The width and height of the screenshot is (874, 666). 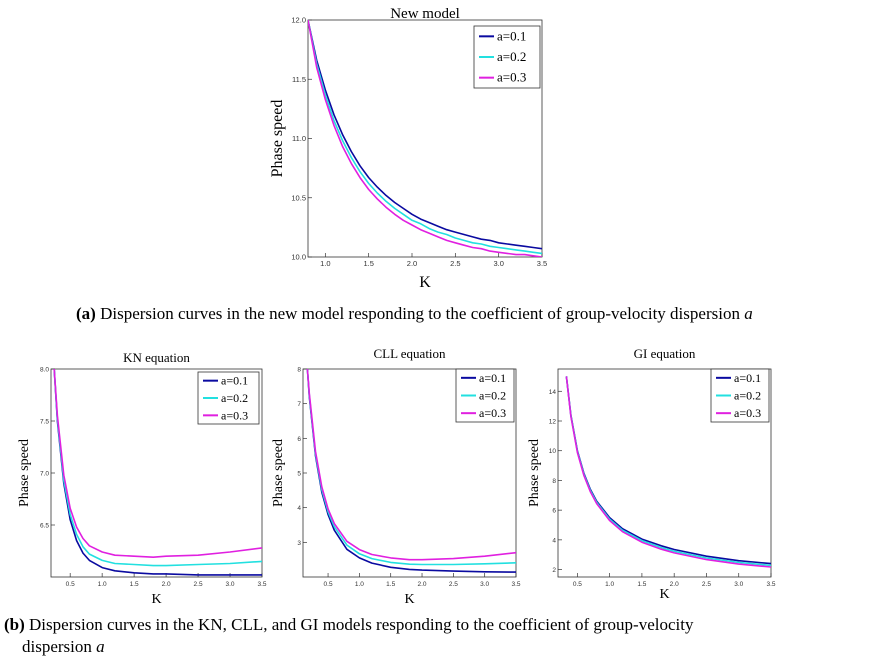 What do you see at coordinates (511, 77) in the screenshot?
I see `chart1-legend-label-3: a=0.3` at bounding box center [511, 77].